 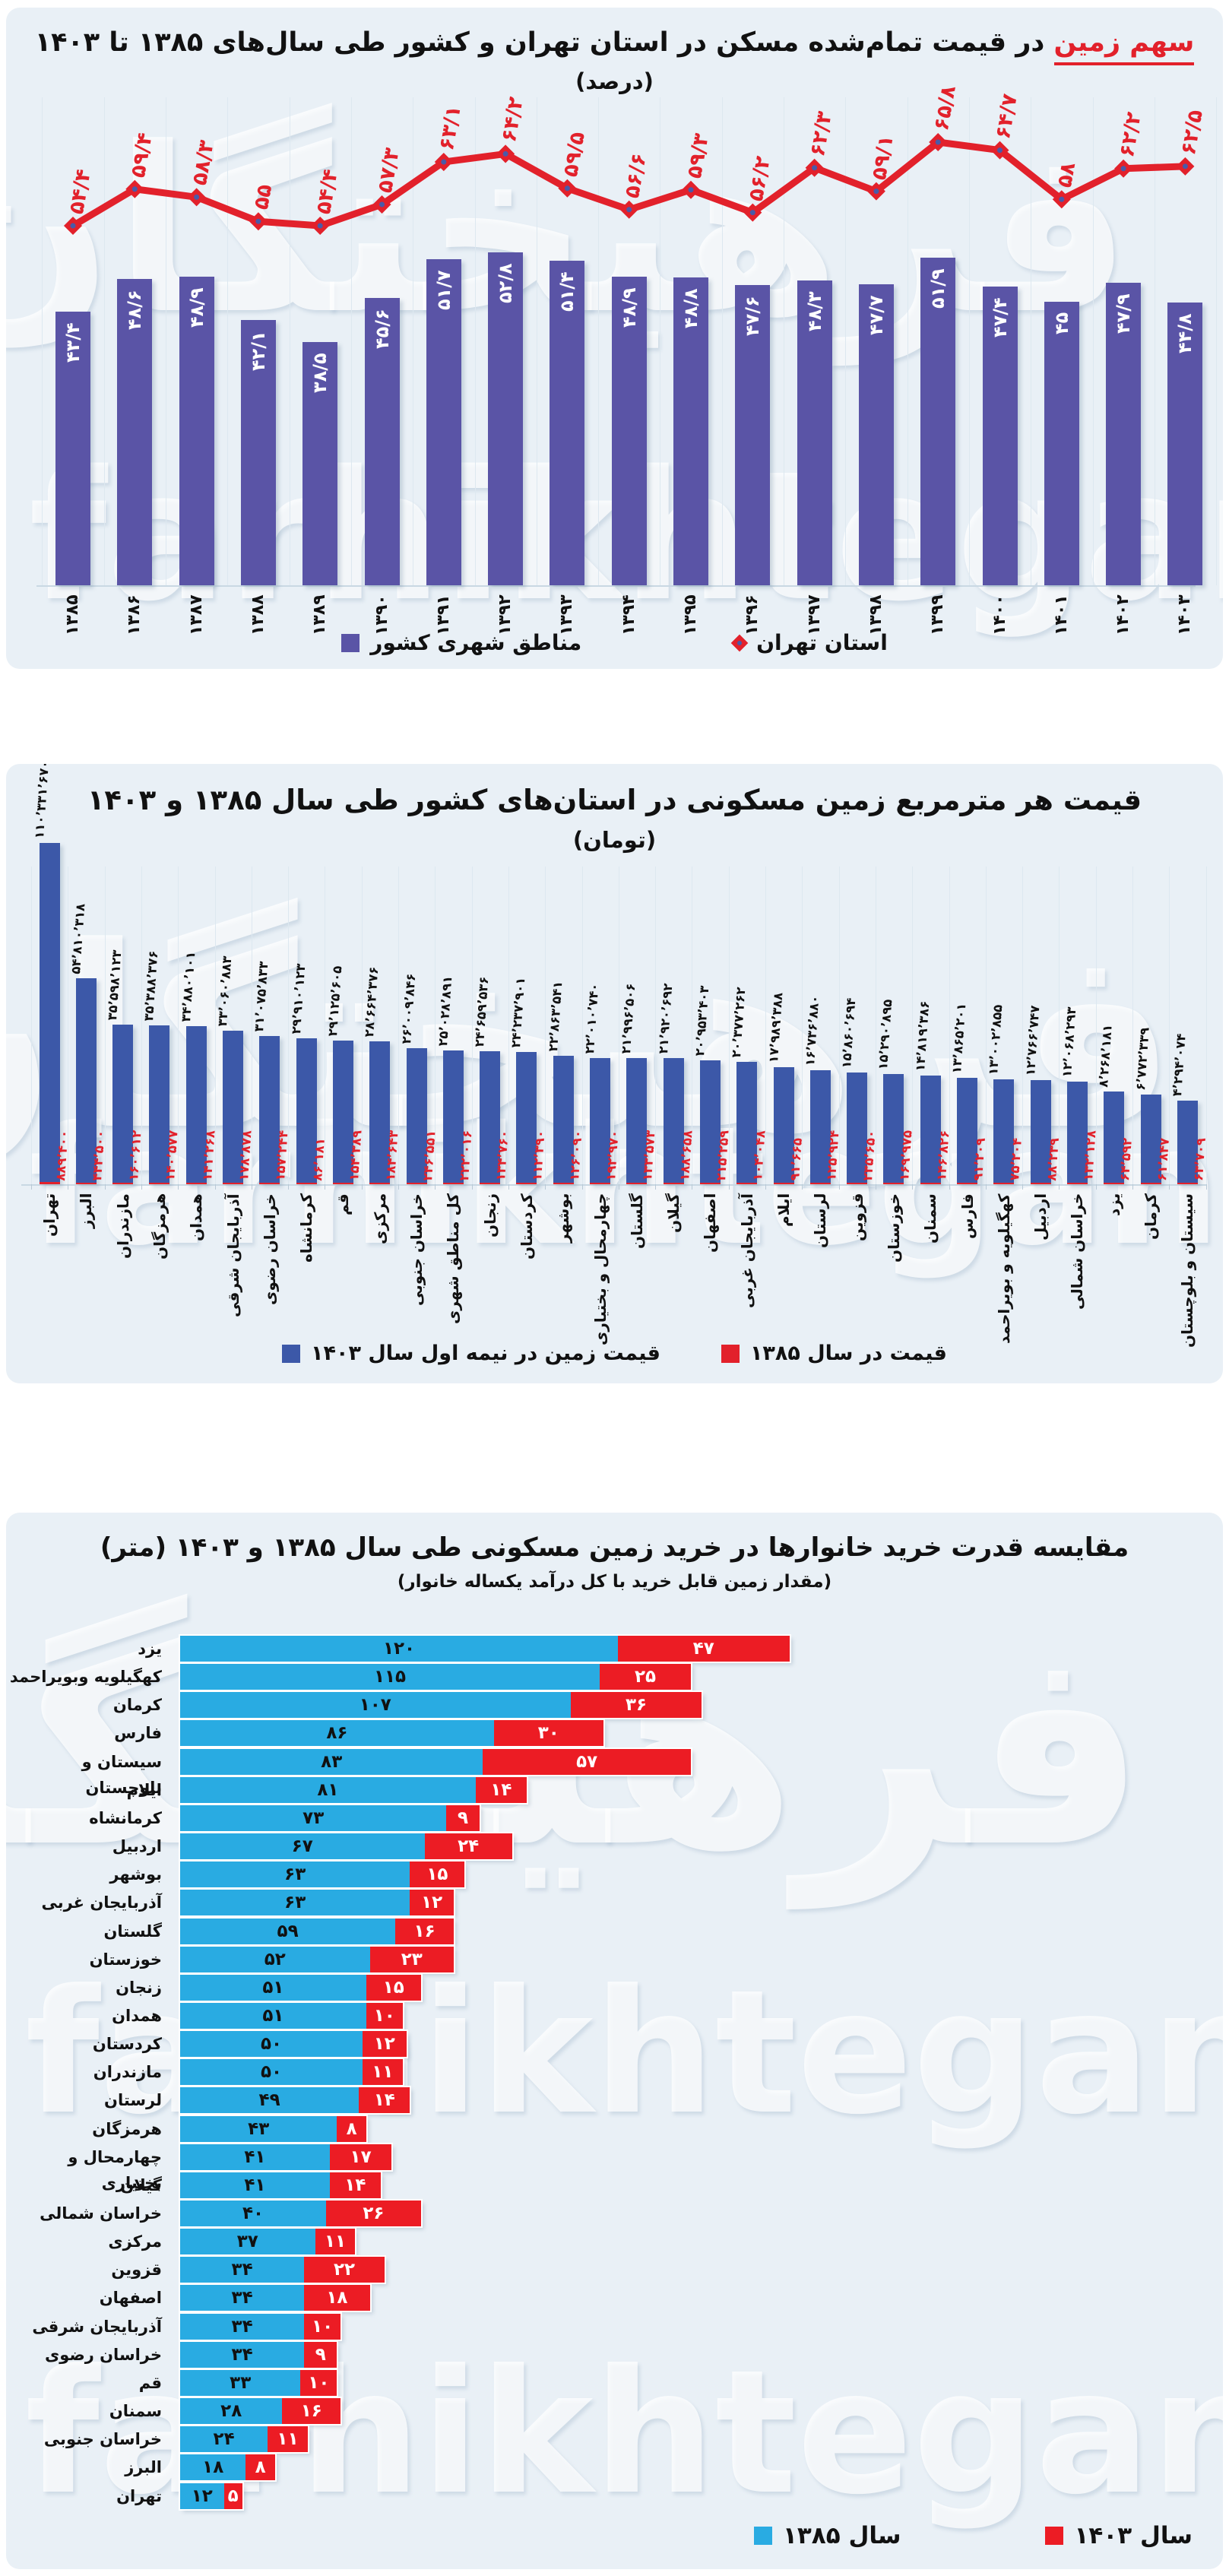 What do you see at coordinates (432, 1903) in the screenshot?
I see `segment-1403: ۱۲` at bounding box center [432, 1903].